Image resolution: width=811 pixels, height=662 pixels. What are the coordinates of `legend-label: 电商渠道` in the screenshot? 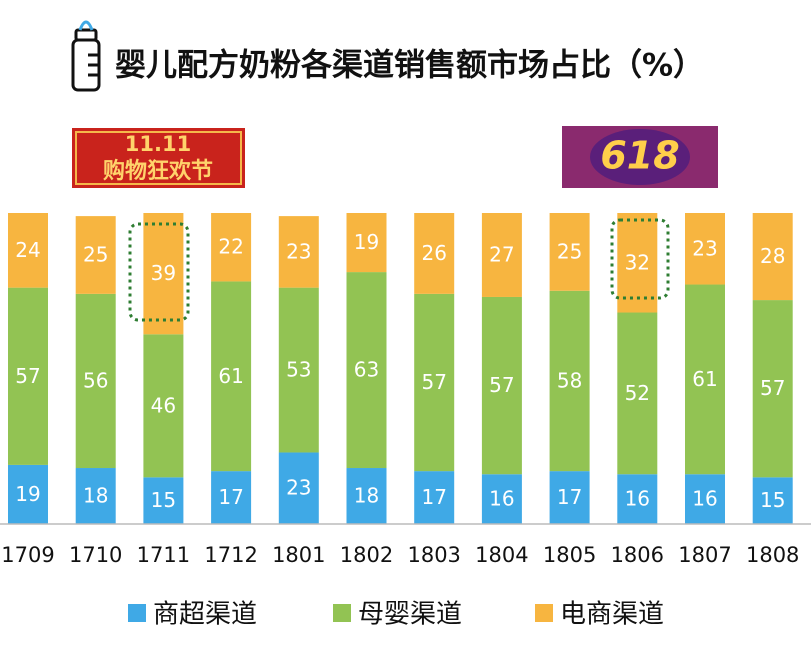 It's located at (612, 615).